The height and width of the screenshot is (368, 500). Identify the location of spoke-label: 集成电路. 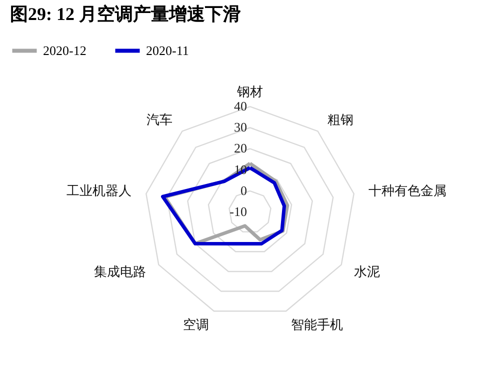
(120, 272).